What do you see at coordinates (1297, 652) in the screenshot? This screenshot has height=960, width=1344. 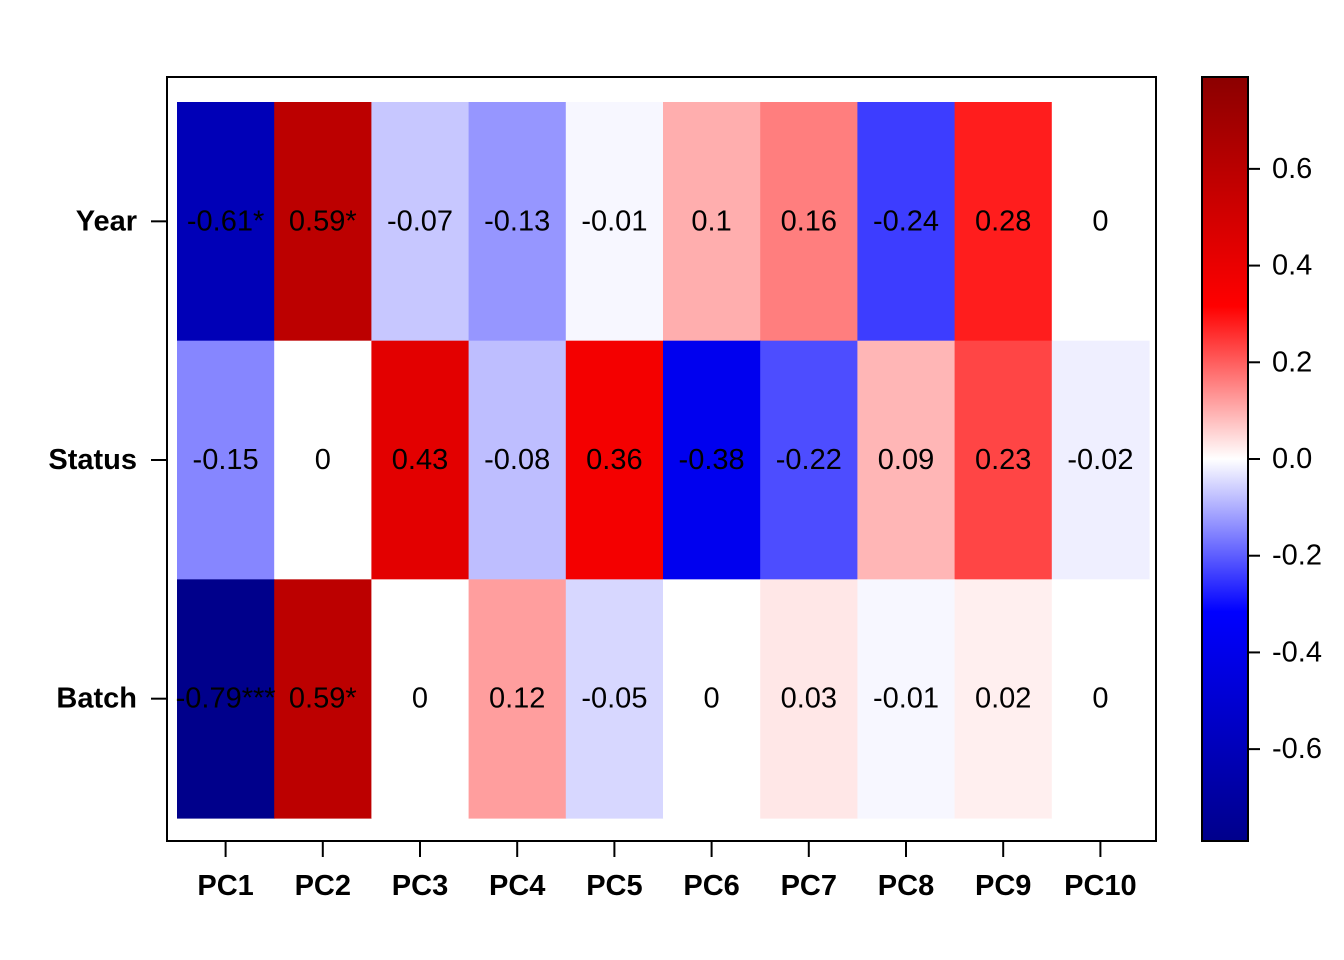 I see `colorbar-tick-label: -0.4` at bounding box center [1297, 652].